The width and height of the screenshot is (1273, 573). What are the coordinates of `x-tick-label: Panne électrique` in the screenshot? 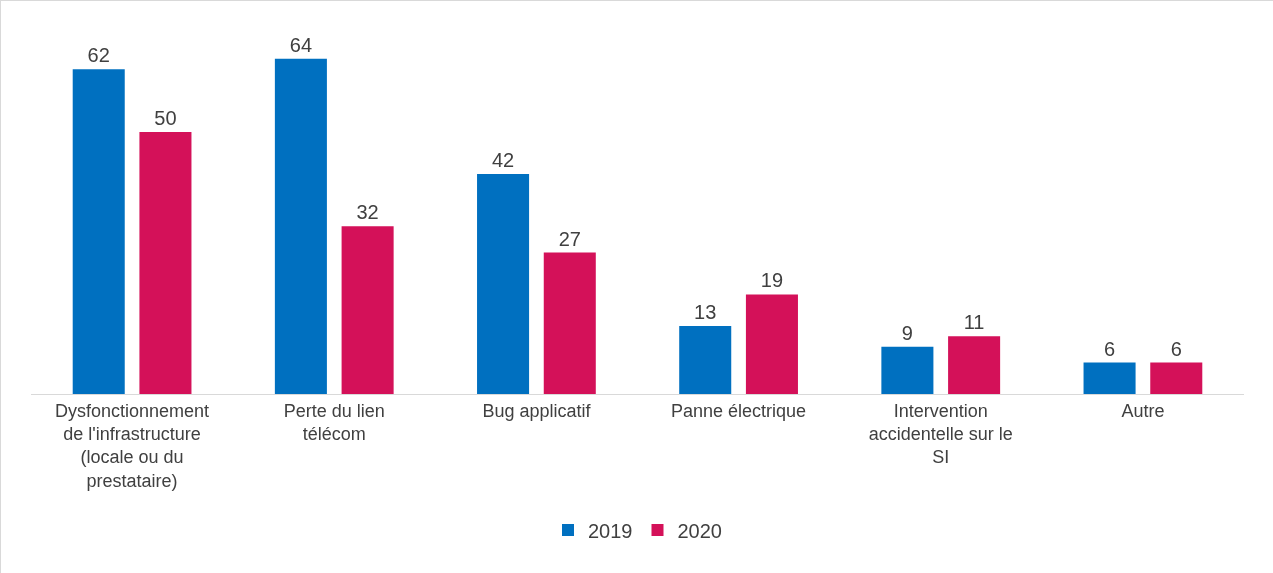 It's located at (739, 410).